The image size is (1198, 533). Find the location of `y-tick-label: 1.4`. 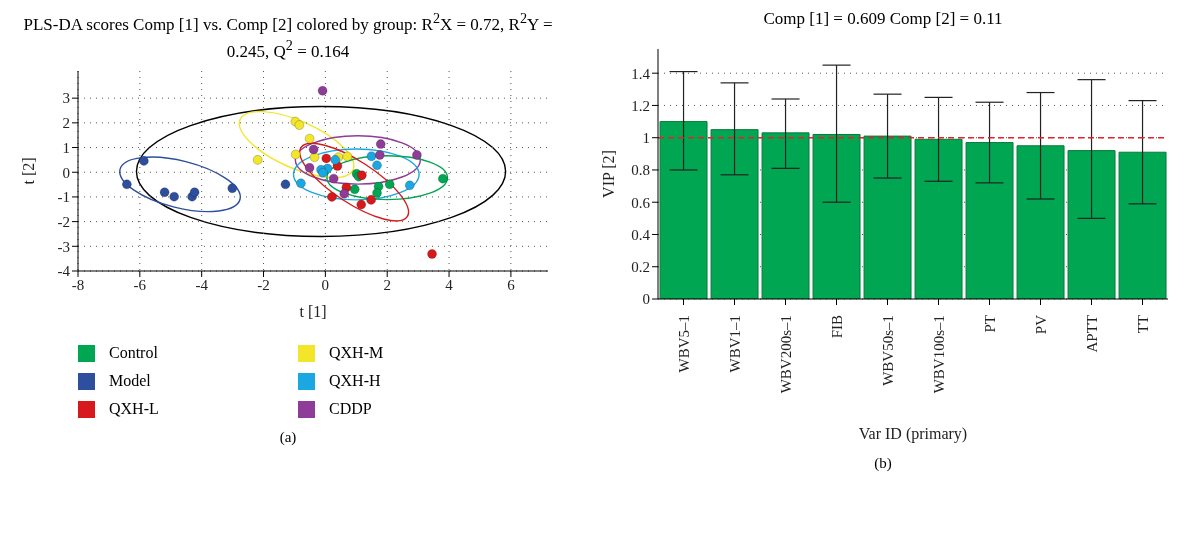

y-tick-label: 1.4 is located at coordinates (641, 73).